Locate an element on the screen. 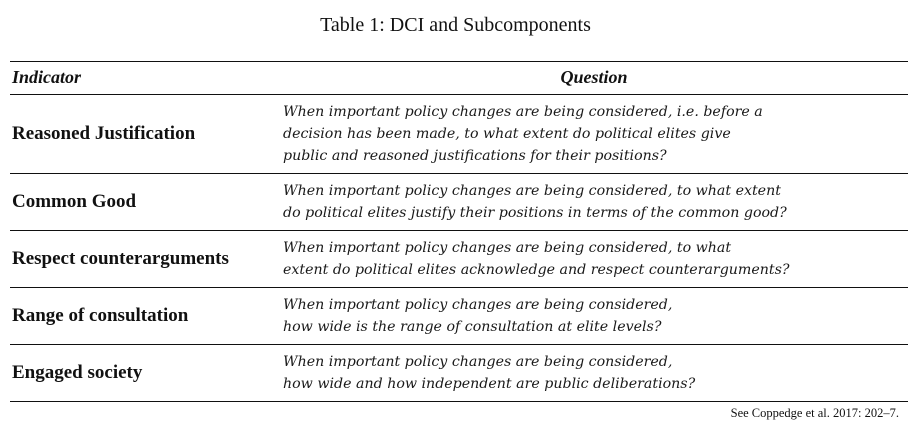  indicator-cell: Engaged society is located at coordinates (145, 373).